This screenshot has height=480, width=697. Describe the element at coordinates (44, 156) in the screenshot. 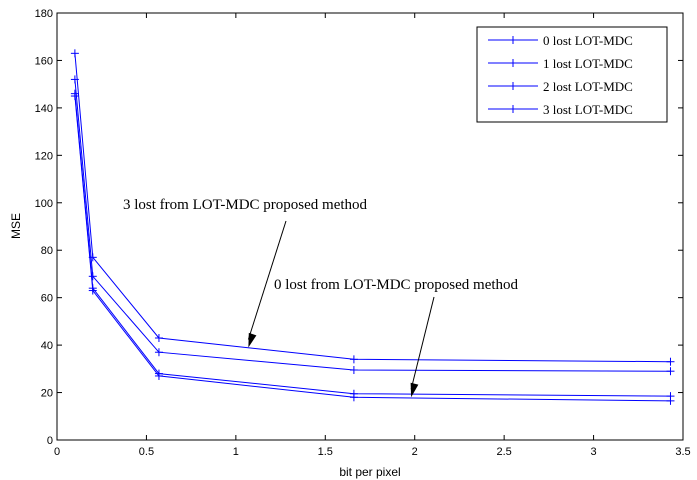

I see `y-tick-label: 120` at that location.